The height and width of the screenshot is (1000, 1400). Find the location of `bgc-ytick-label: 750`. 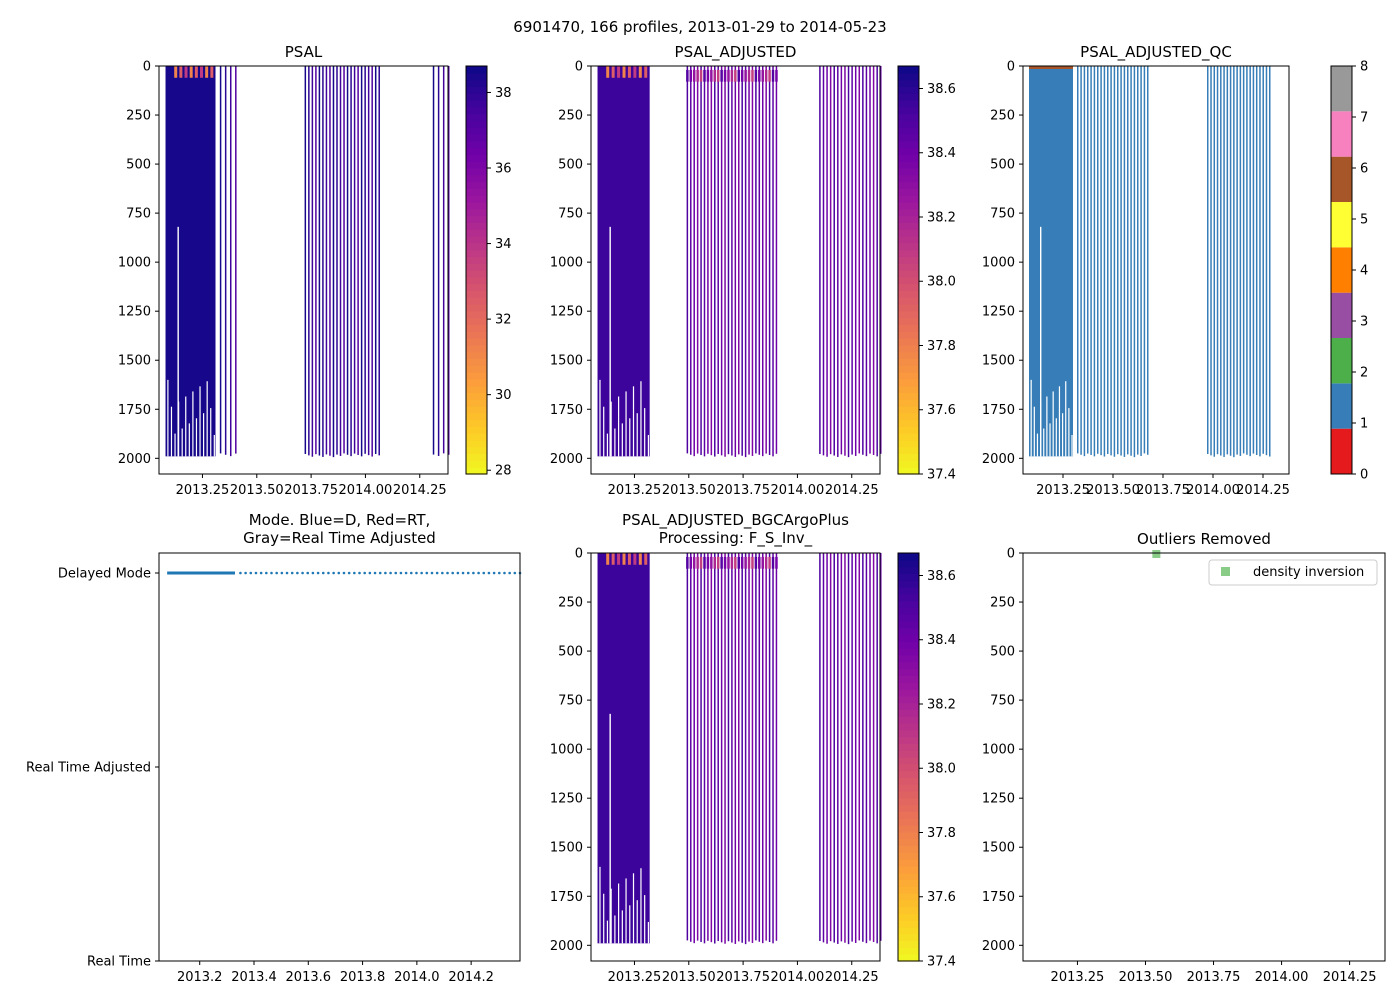

bgc-ytick-label: 750 is located at coordinates (570, 701).